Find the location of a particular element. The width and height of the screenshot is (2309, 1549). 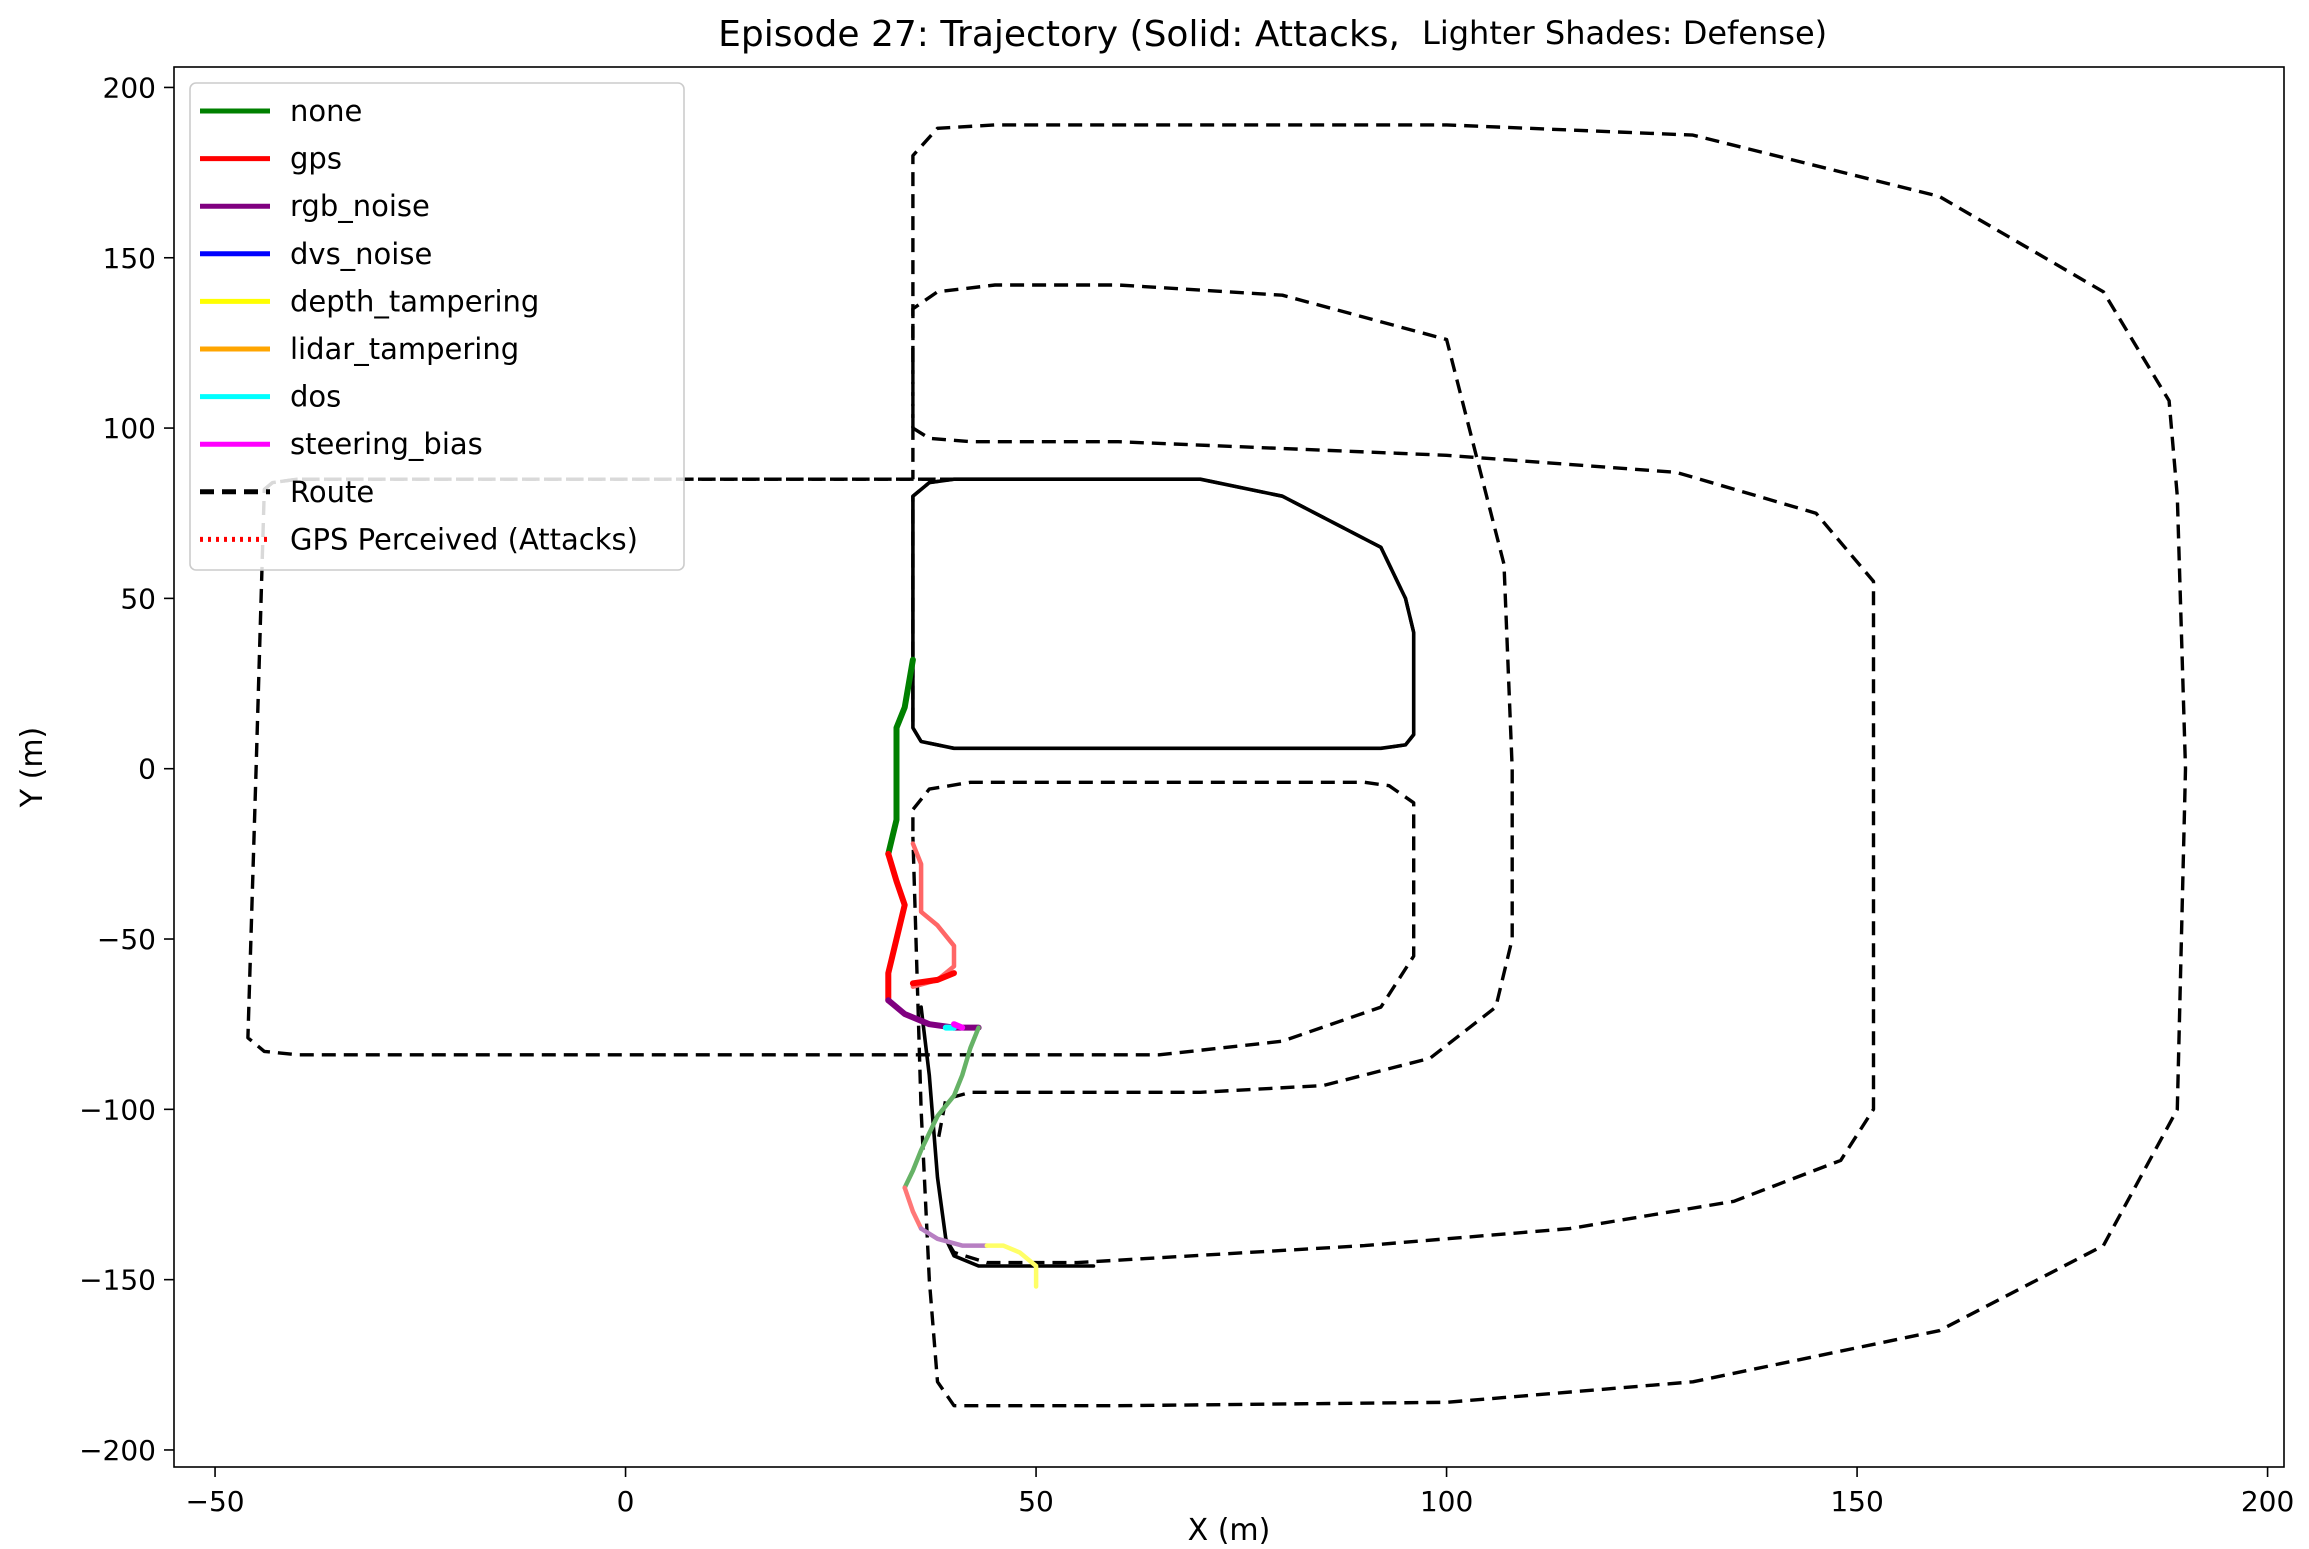

legend-label: lidar_tampering is located at coordinates (404, 349).